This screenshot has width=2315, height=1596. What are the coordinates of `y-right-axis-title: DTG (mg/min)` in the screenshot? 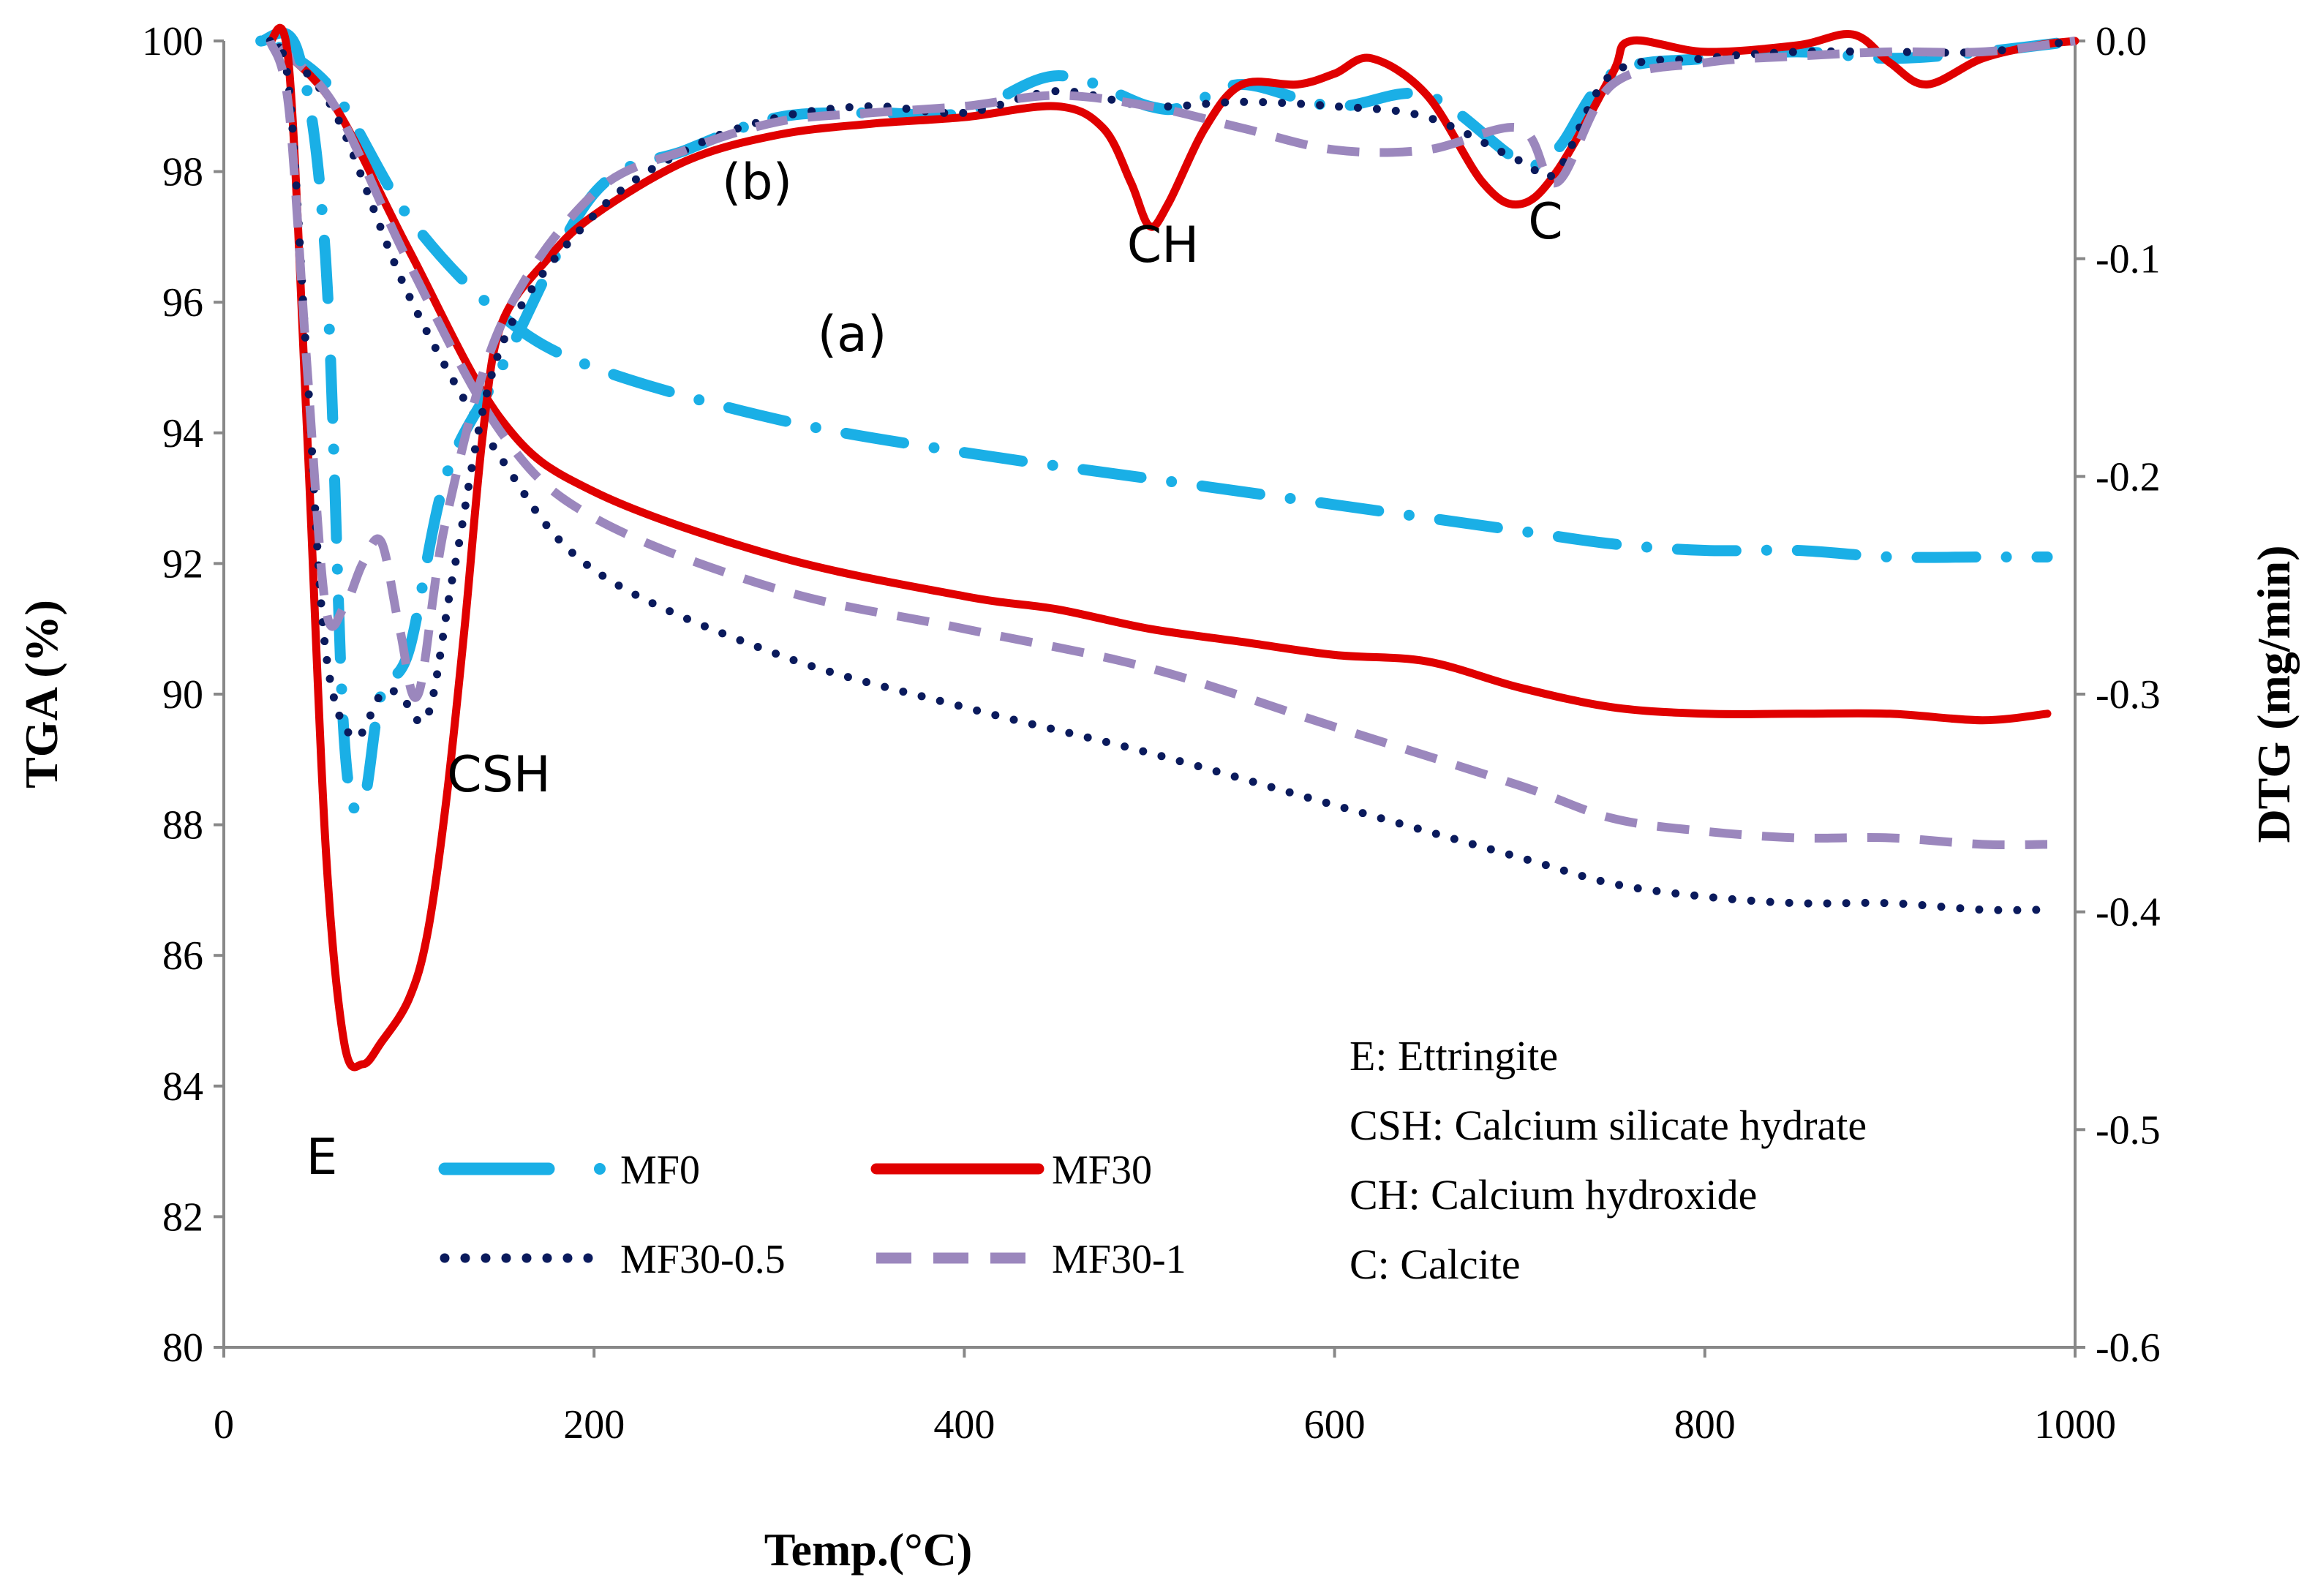 It's located at (2274, 694).